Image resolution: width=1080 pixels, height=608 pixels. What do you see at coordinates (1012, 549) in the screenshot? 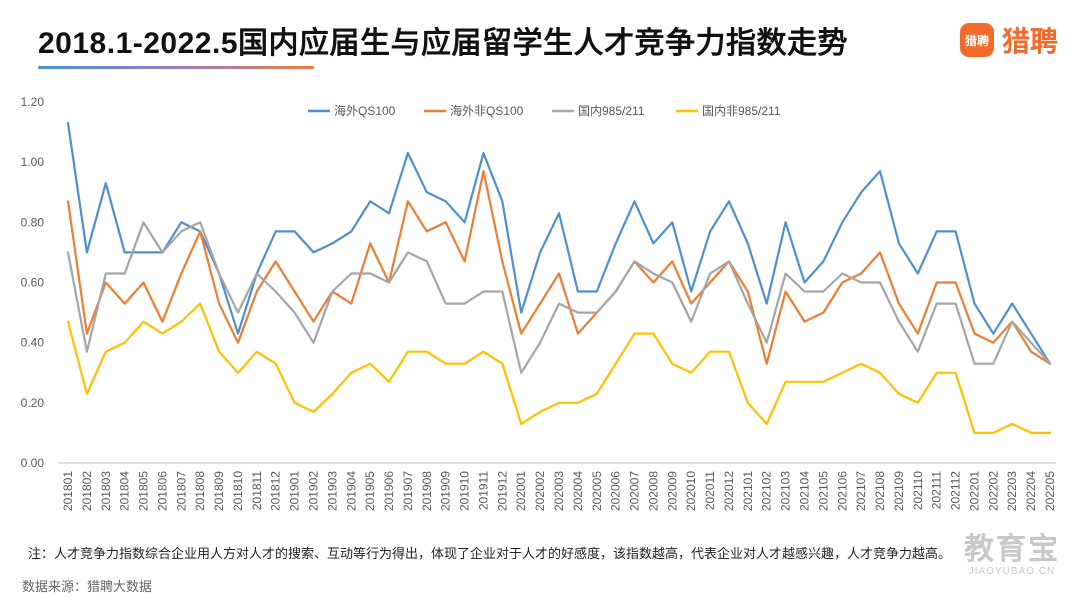
I see `watermark-main: 教育宝` at bounding box center [1012, 549].